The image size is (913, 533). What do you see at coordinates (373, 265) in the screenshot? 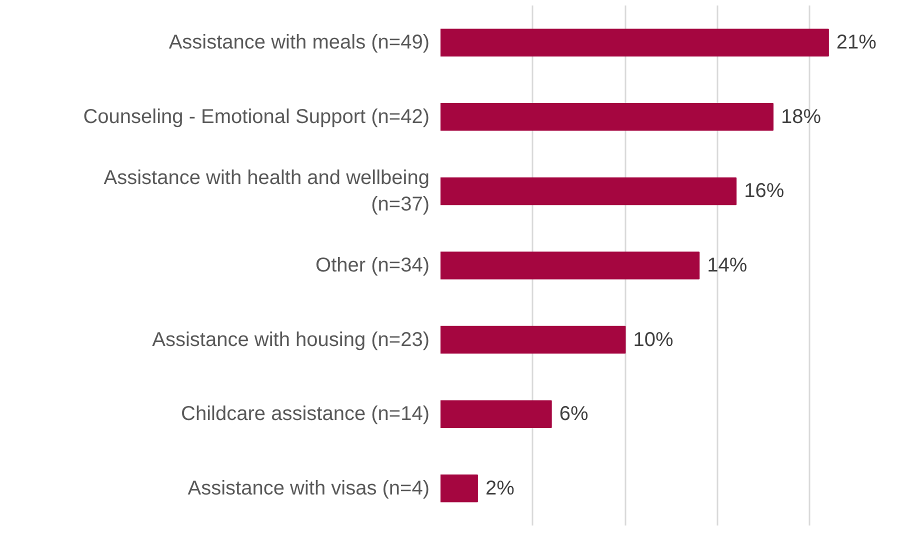
I see `y-tick-label: Other (n=34)` at bounding box center [373, 265].